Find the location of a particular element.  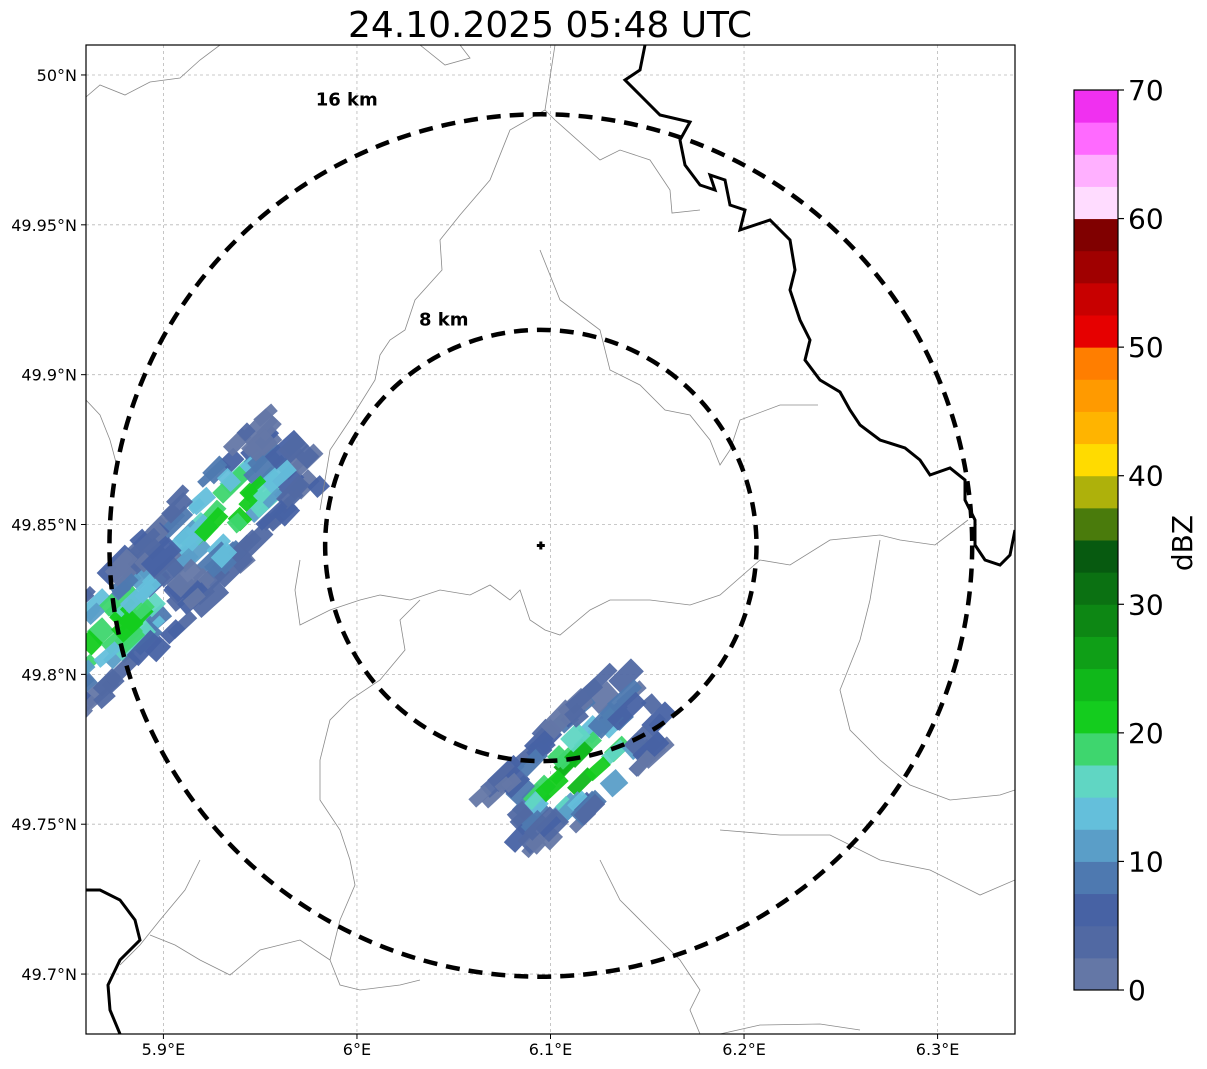

lon-tick-label: 6°E is located at coordinates (357, 1049).